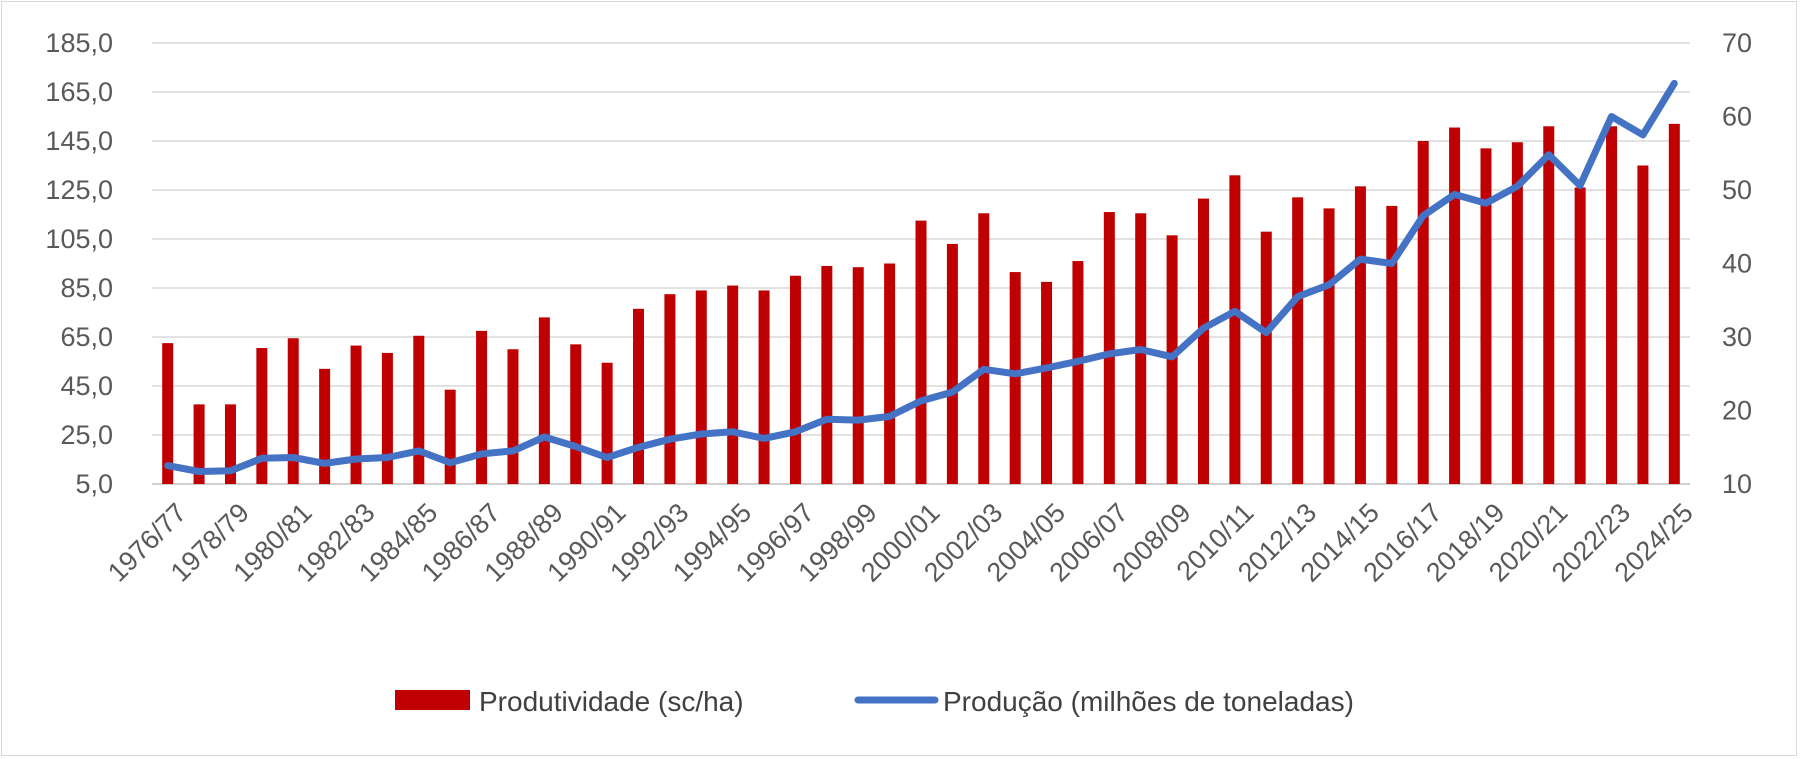 This screenshot has width=1800, height=759. I want to click on right-axis-ticks: 70 60 50 40 30 20 10, so click(1737, 263).